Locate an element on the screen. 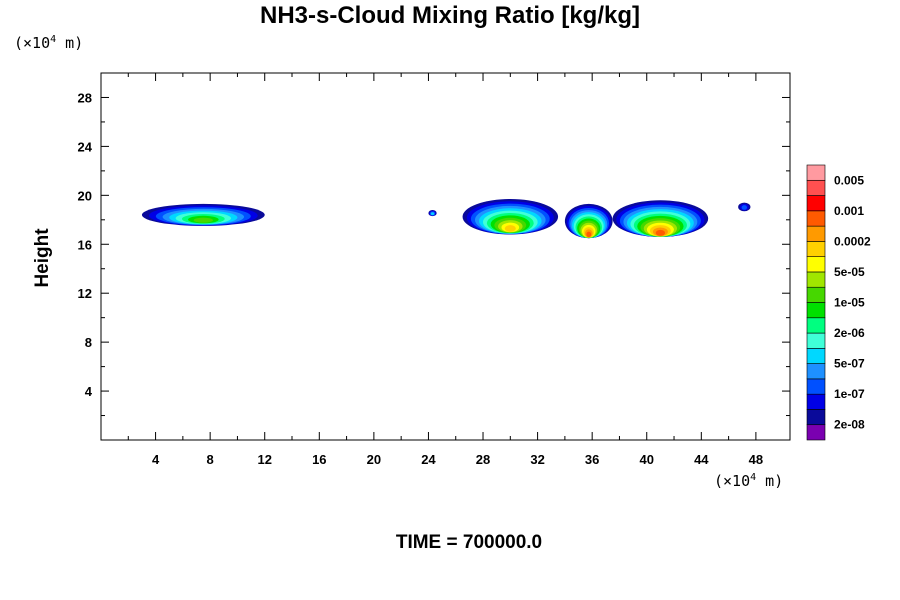 This screenshot has height=600, width=900. x-axis-unit: (×104 m) is located at coordinates (748, 481).